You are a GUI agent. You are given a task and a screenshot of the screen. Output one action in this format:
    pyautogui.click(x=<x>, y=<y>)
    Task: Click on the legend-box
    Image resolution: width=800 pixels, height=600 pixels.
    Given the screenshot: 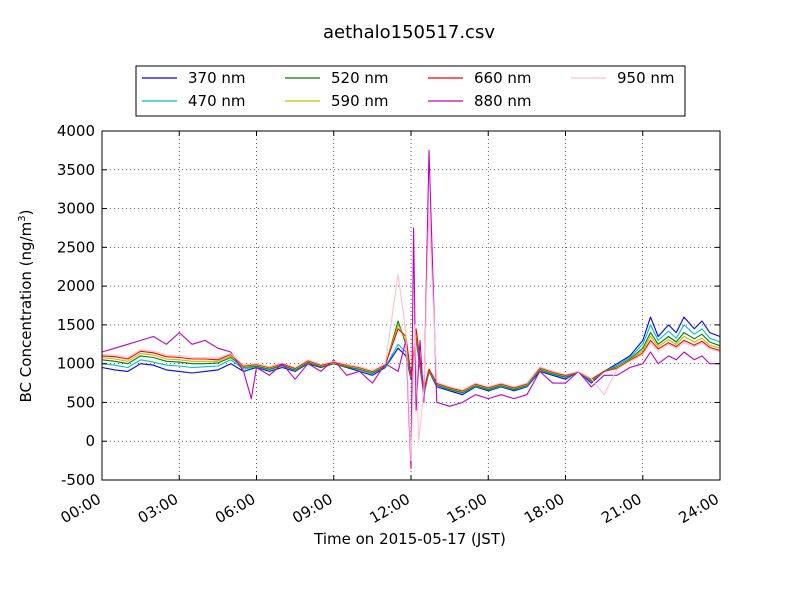 What is the action you would take?
    pyautogui.click(x=410, y=91)
    